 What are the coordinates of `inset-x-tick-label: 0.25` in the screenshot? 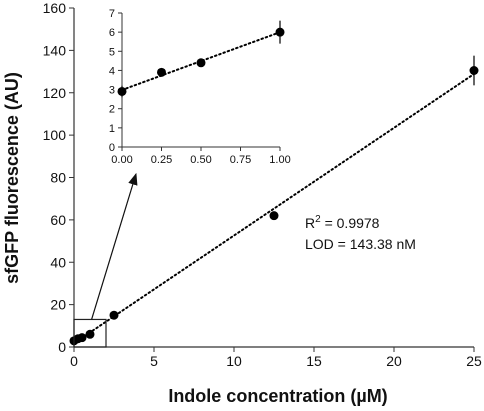 It's located at (161, 160).